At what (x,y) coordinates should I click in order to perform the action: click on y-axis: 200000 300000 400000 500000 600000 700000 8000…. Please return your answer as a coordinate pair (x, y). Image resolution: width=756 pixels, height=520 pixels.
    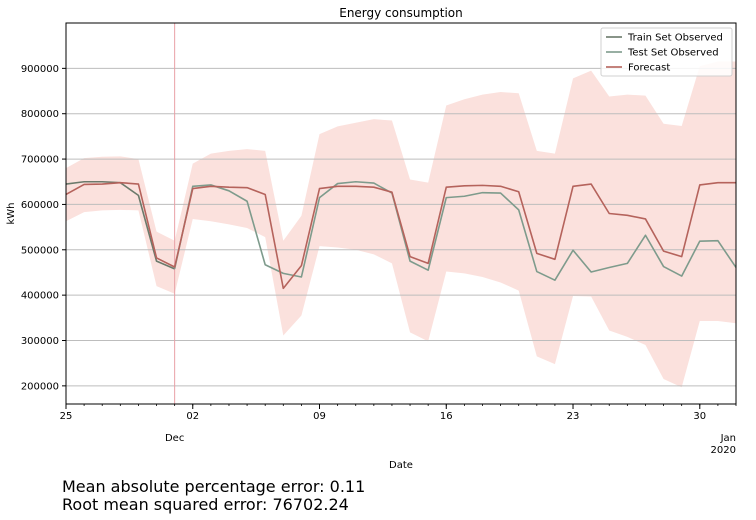
    Looking at the image, I should click on (43, 228).